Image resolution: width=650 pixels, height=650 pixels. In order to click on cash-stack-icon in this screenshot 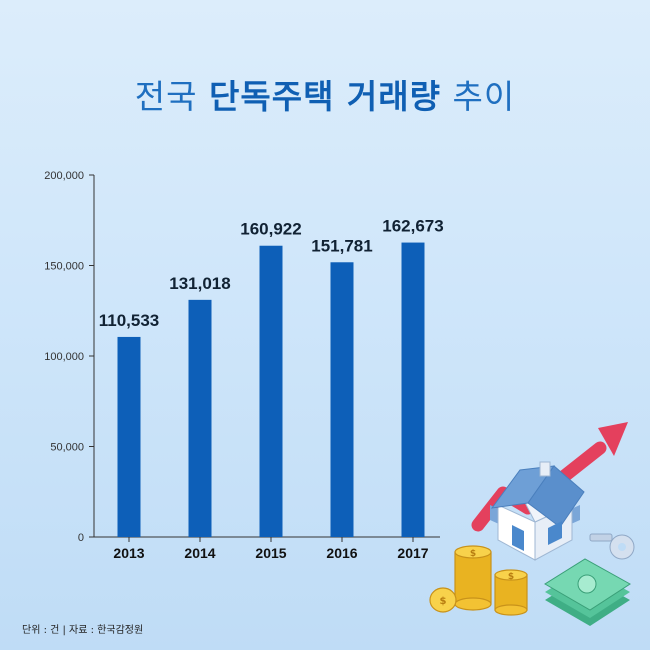, I will do `click(587, 592)`.